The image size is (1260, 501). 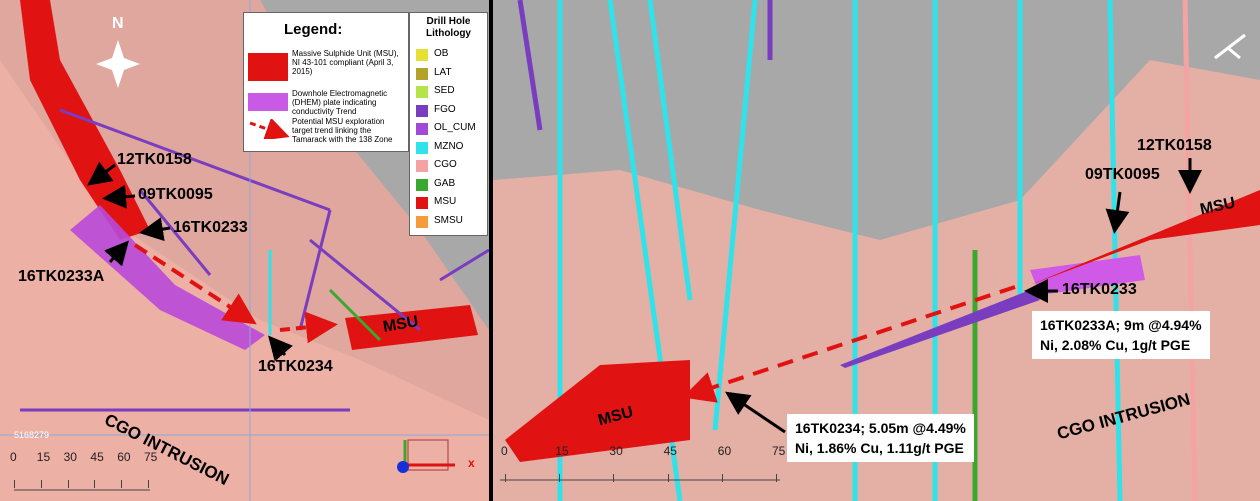 What do you see at coordinates (269, 129) in the screenshot?
I see `legend-arrow` at bounding box center [269, 129].